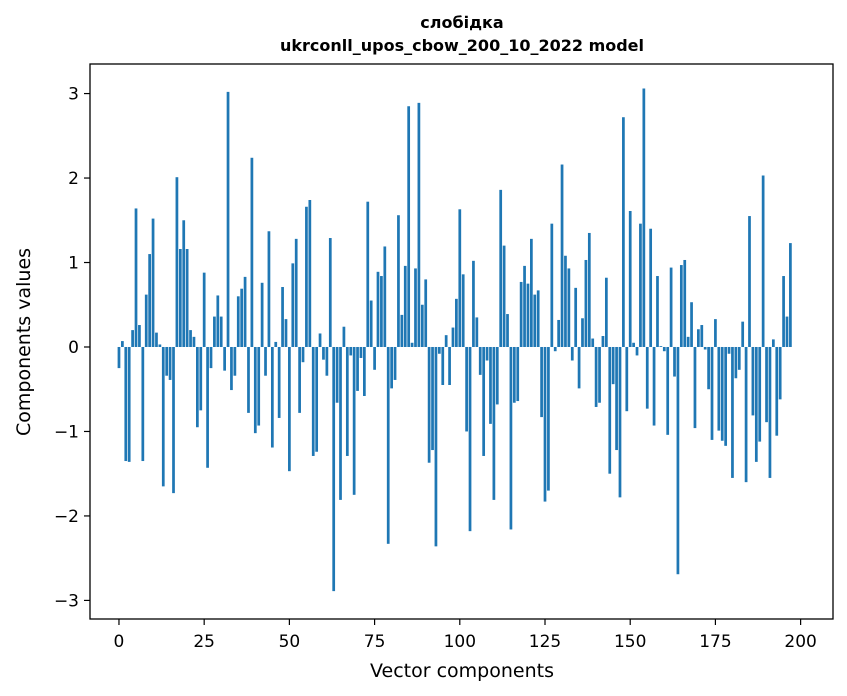 The image size is (847, 696). I want to click on x-tick-label: 100, so click(460, 642).